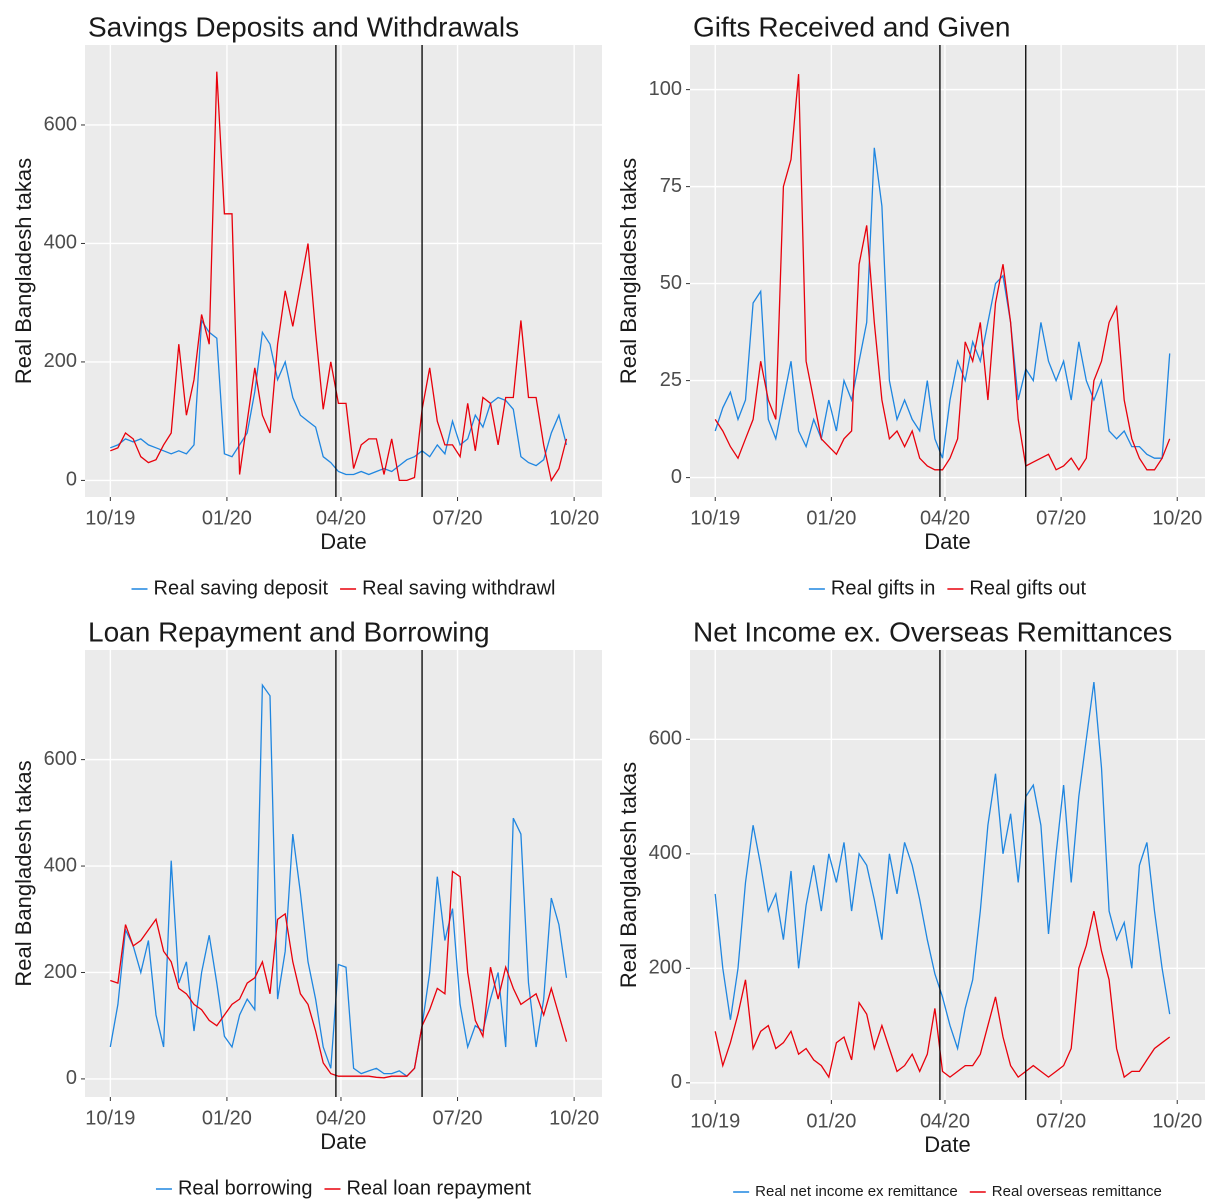 This screenshot has width=1213, height=1202. Describe the element at coordinates (932, 631) in the screenshot. I see `chart-title: Net Income ex. Overseas Remittances` at that location.